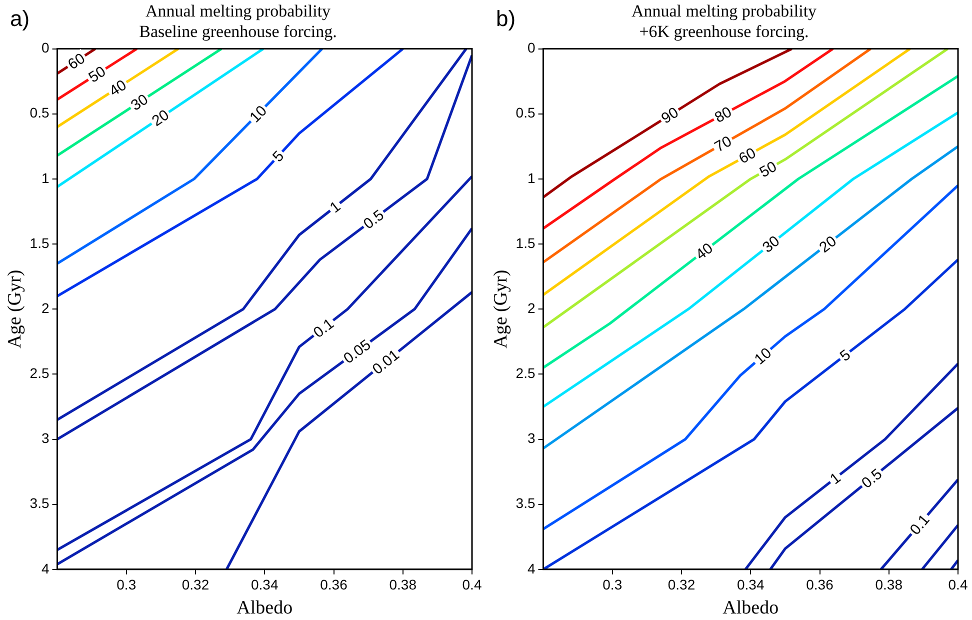  Describe the element at coordinates (723, 144) in the screenshot. I see `text: 70` at that location.